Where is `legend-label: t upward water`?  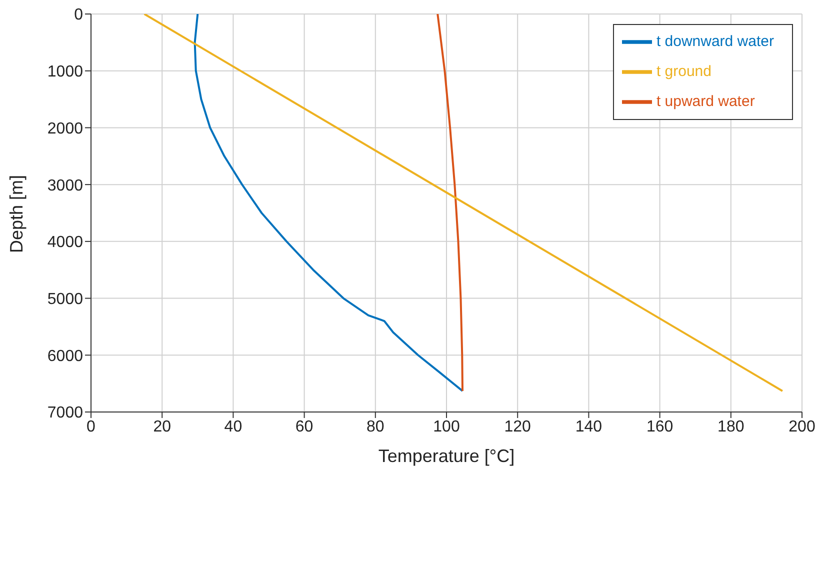 legend-label: t upward water is located at coordinates (705, 101).